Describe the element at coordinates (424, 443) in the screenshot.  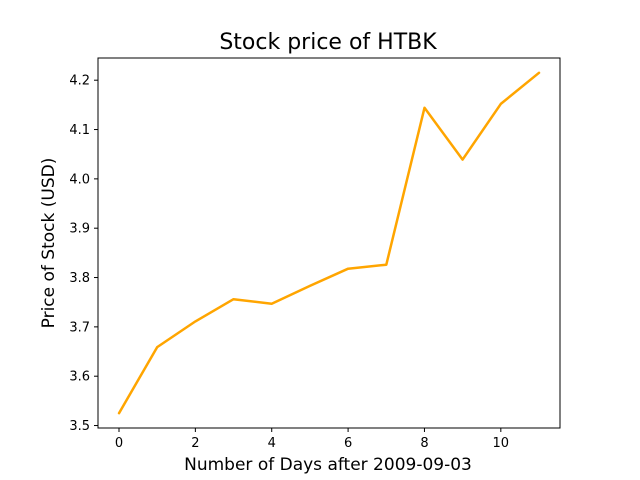
I see `x-tick-label: 8` at that location.